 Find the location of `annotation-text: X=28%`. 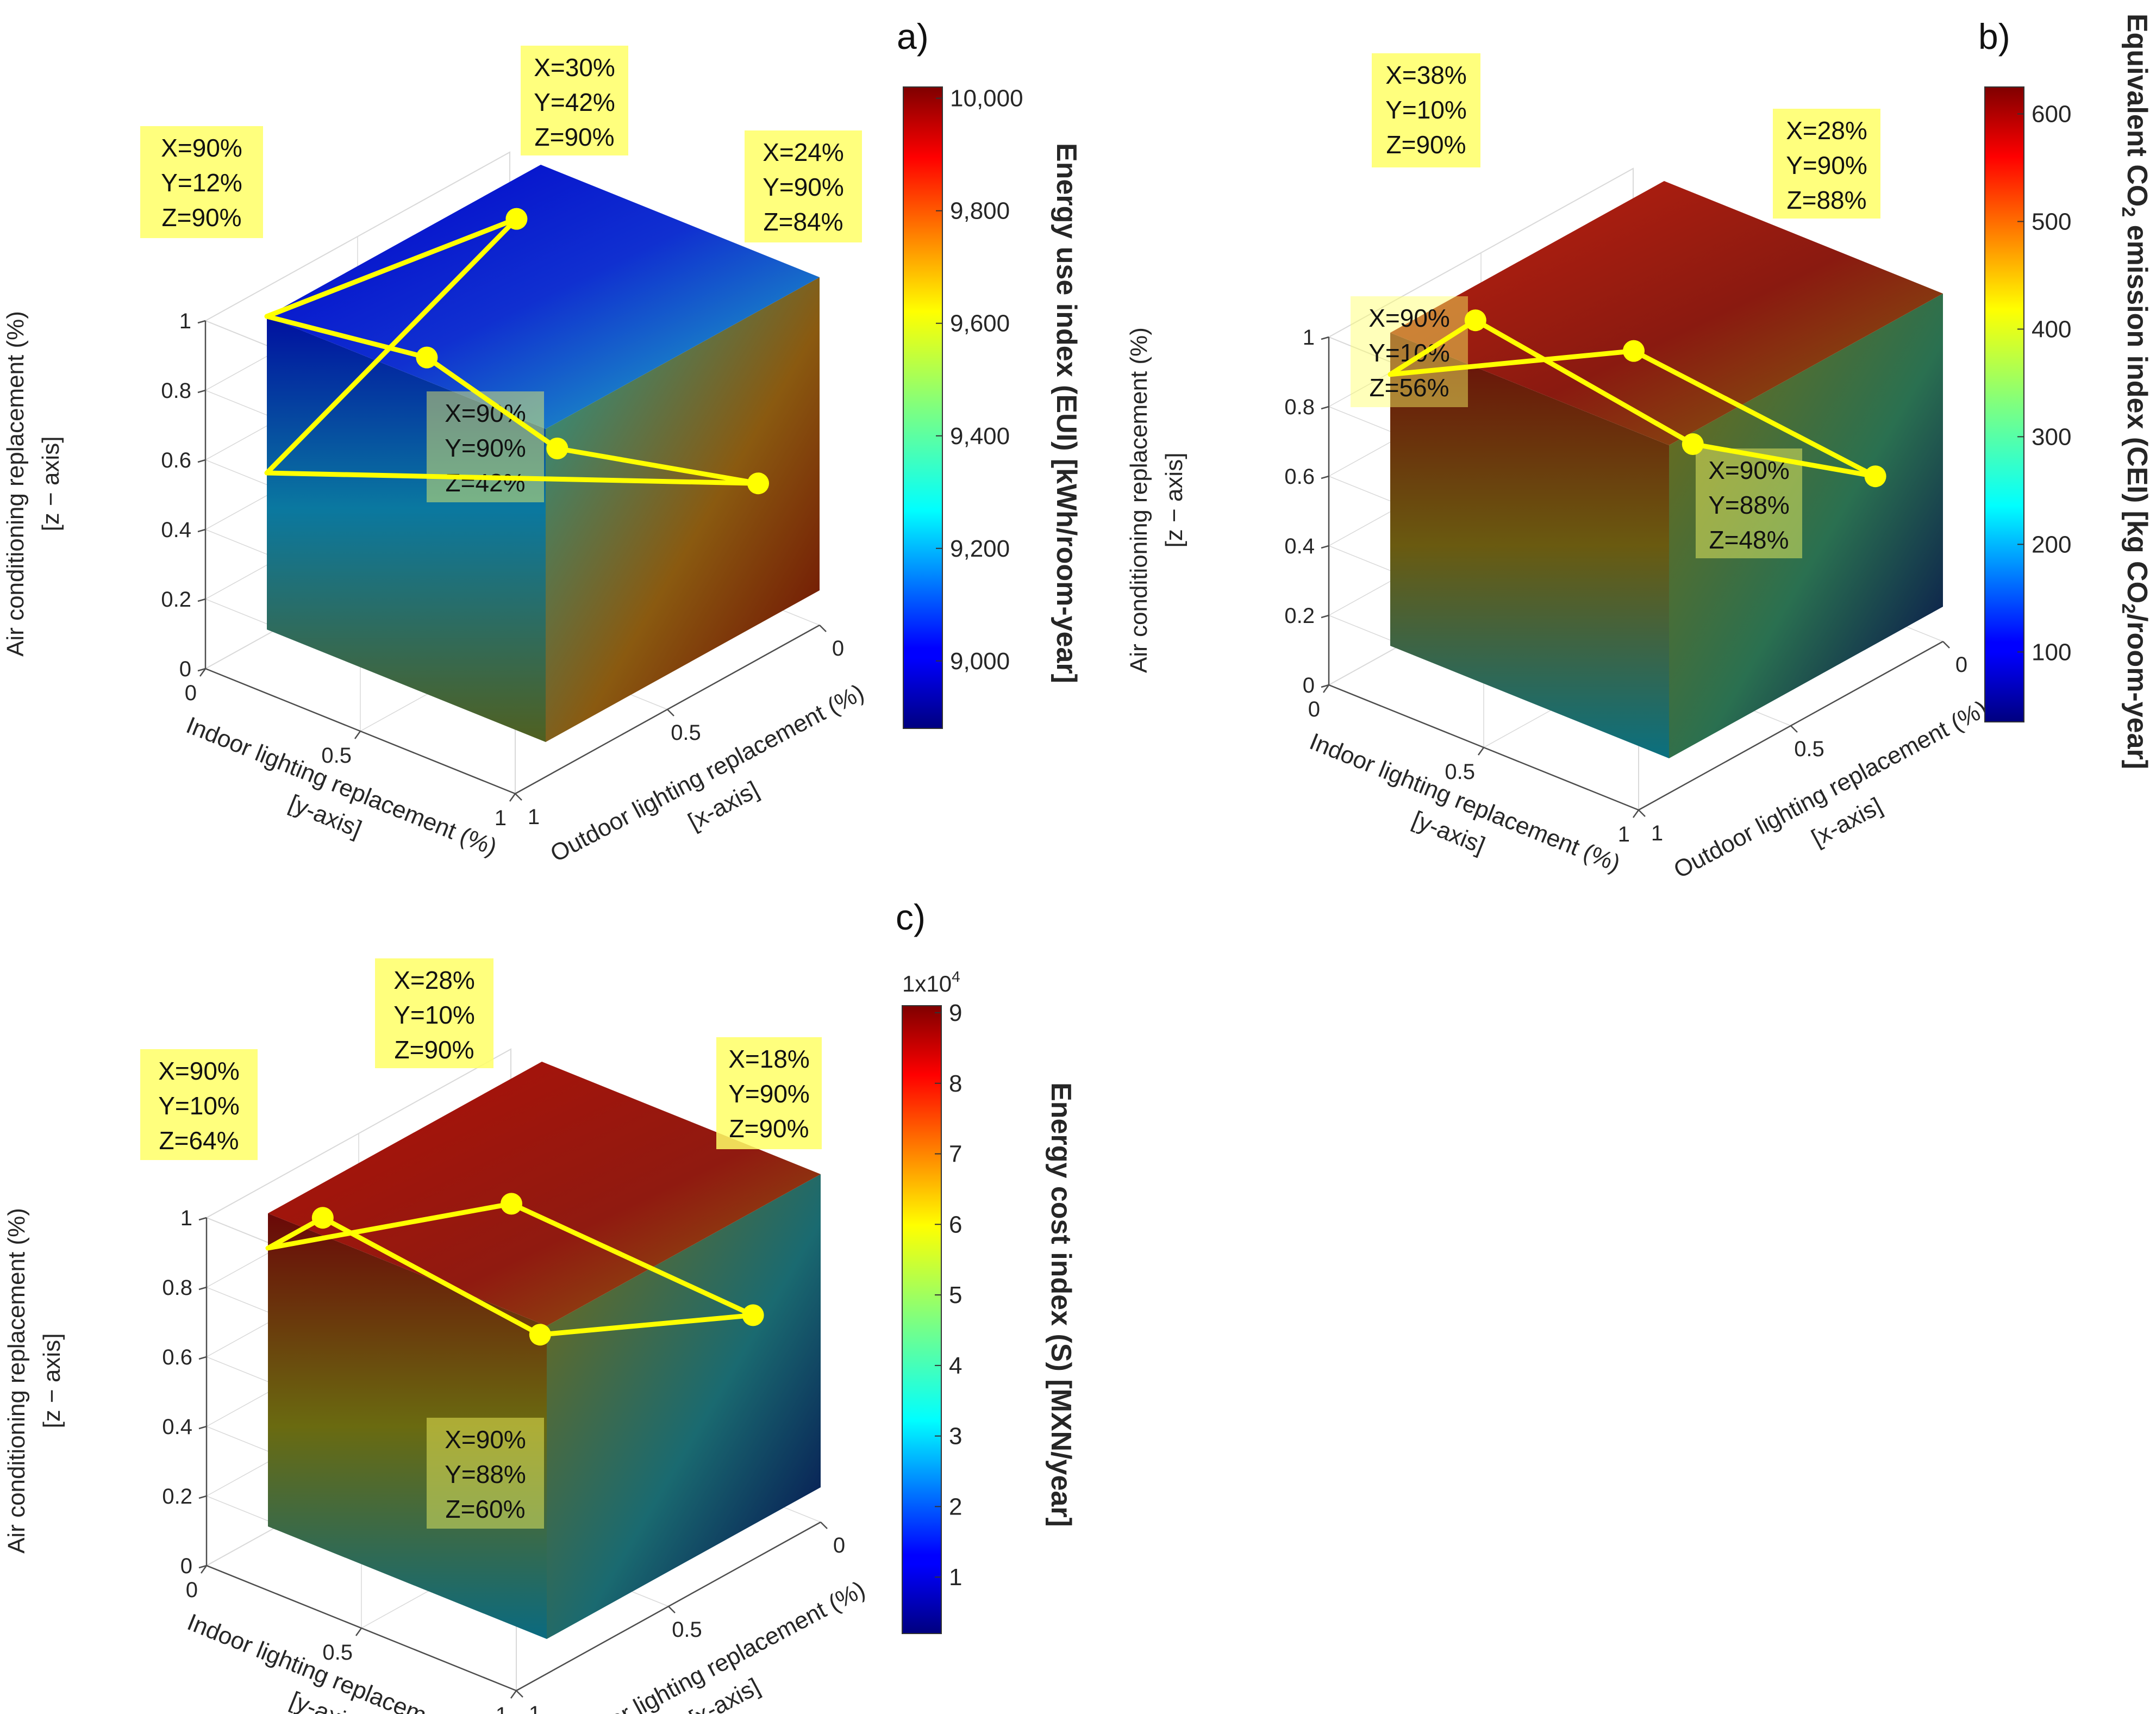

annotation-text: X=28% is located at coordinates (434, 980).